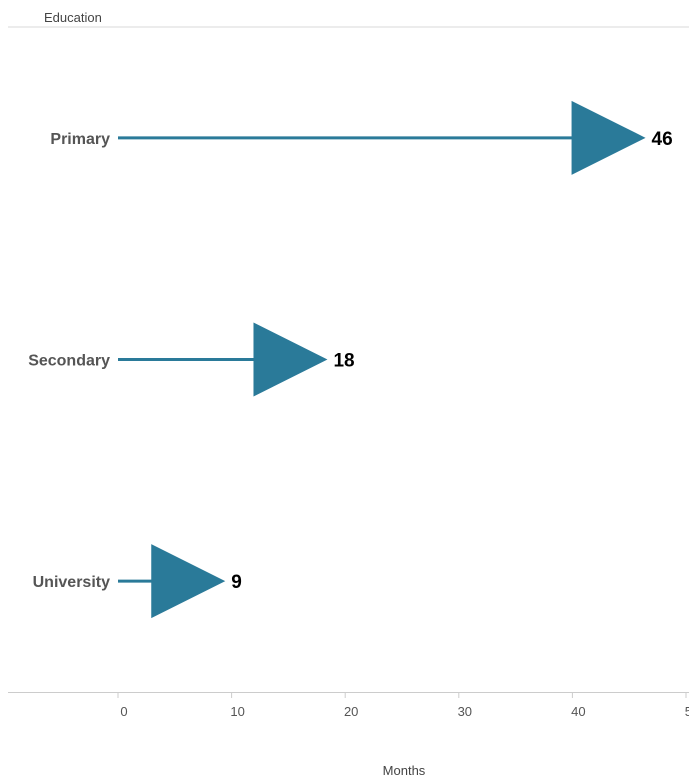 The width and height of the screenshot is (689, 780). I want to click on value-label-university: 9, so click(236, 582).